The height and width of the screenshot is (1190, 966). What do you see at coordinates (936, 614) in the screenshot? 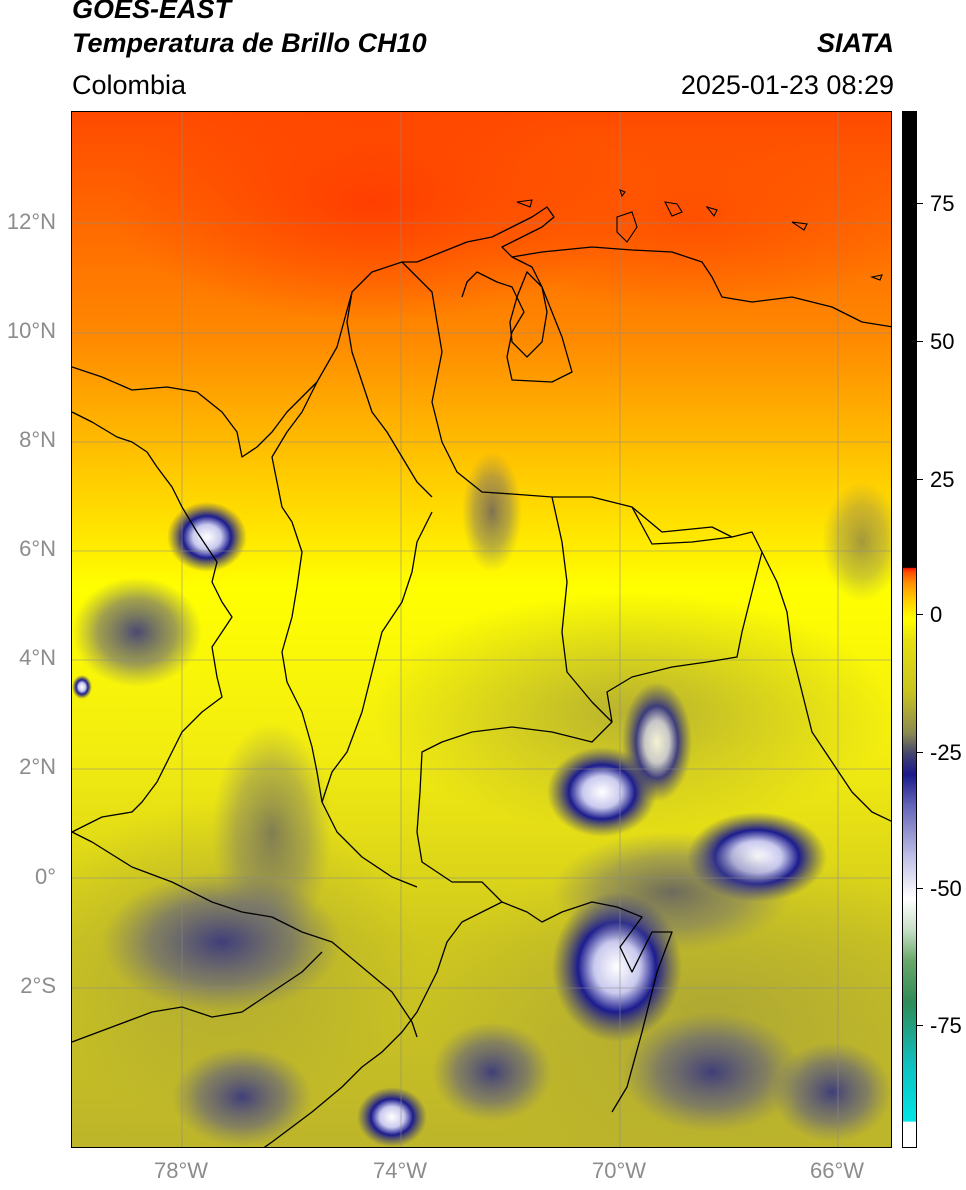
I see `colorbar-label-0: 0` at bounding box center [936, 614].